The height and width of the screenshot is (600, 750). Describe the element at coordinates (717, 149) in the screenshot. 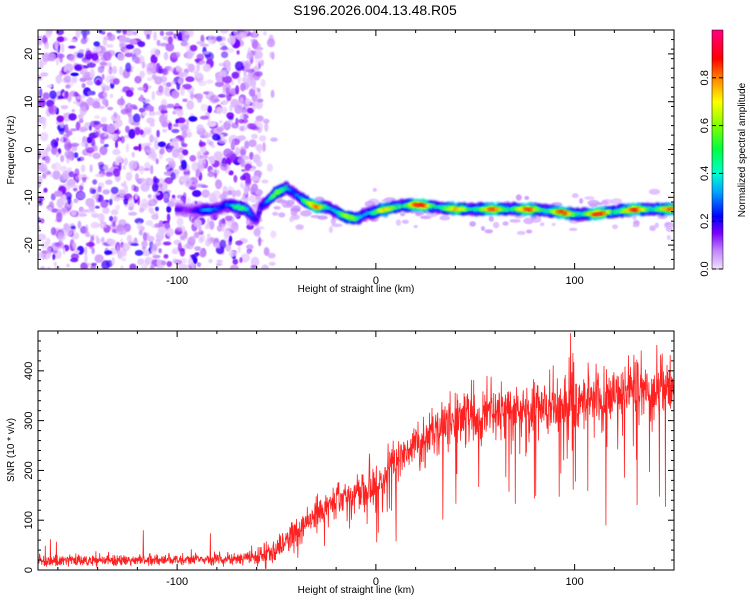

I see `colorbar-frame` at that location.